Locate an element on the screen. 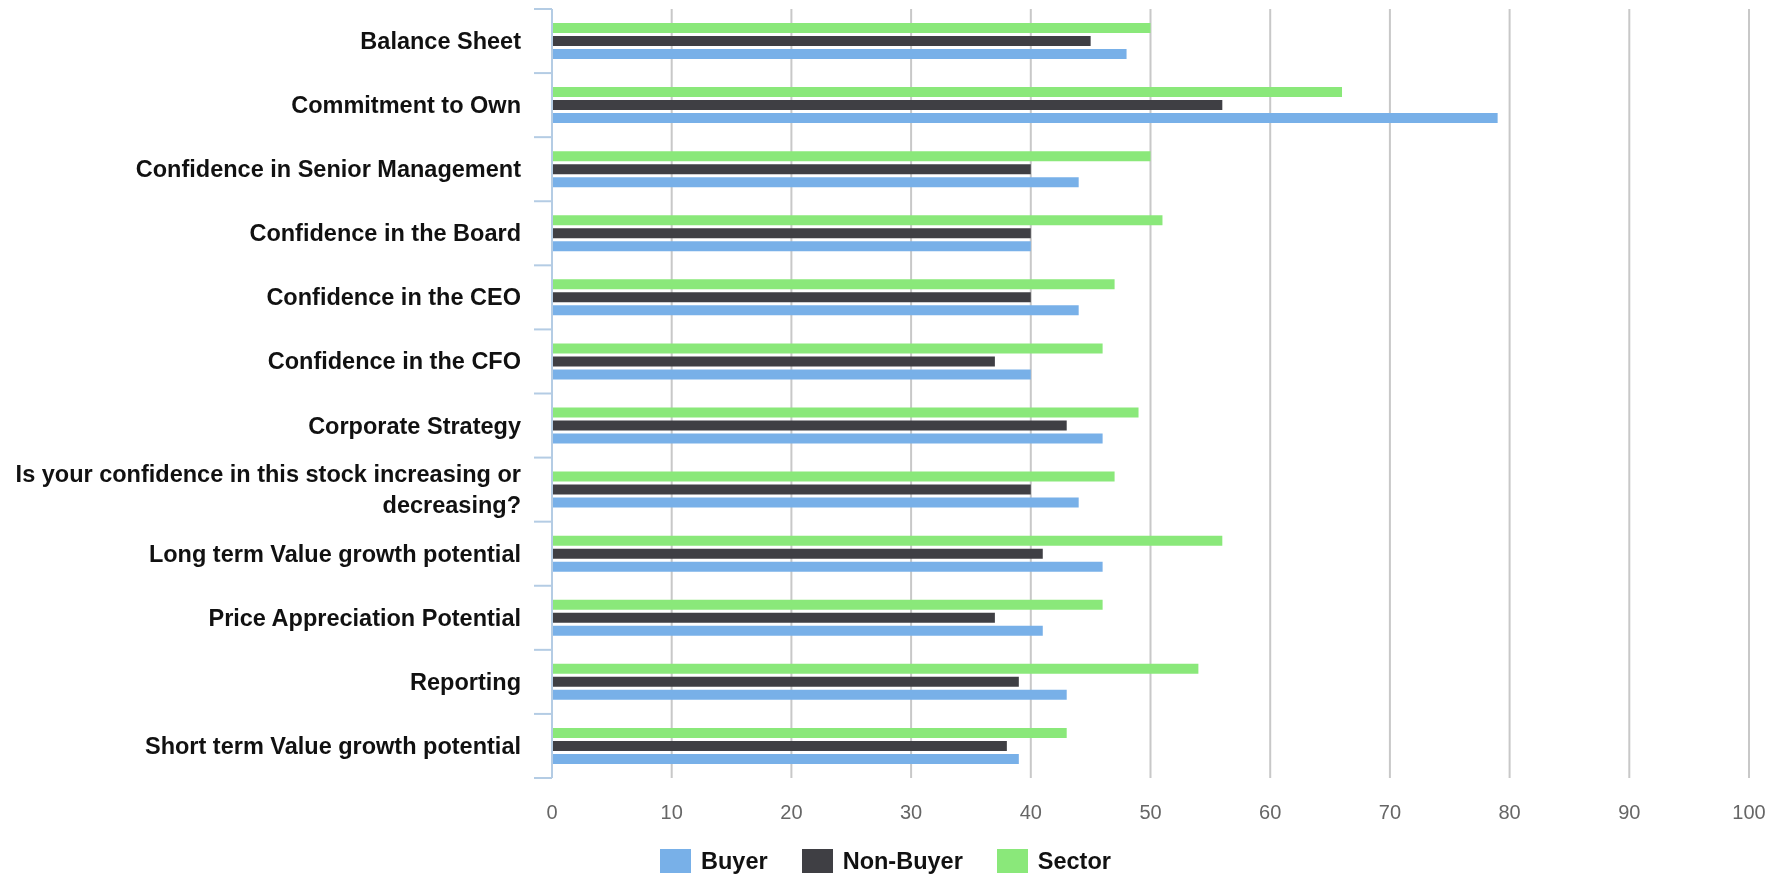 The width and height of the screenshot is (1771, 874). x-tick-label: 40 is located at coordinates (1030, 812).